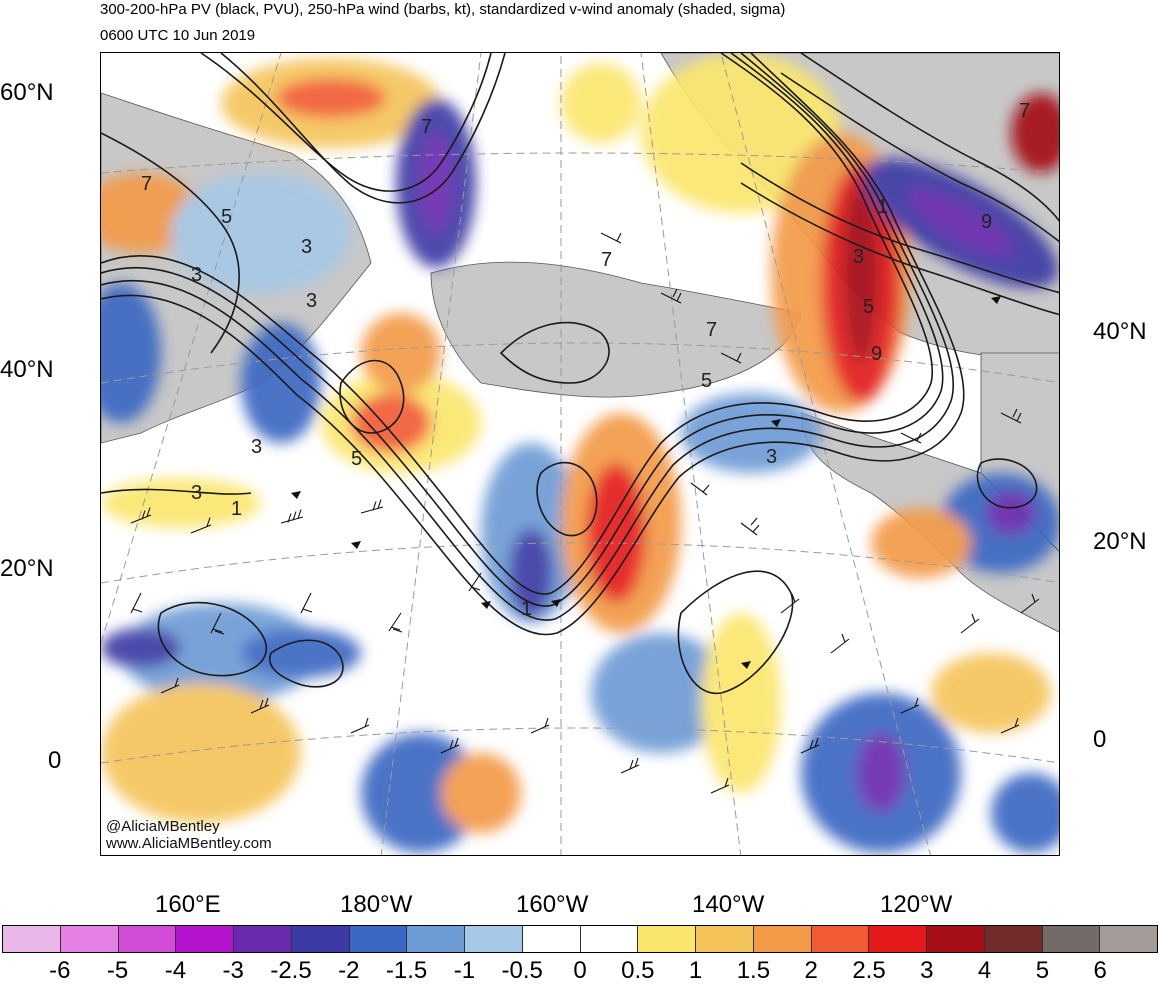 This screenshot has height=984, width=1160. I want to click on colorbar-tick-label: 2, so click(811, 970).